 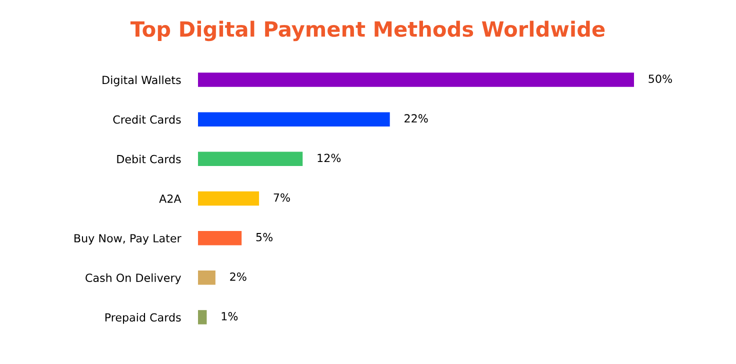 What do you see at coordinates (660, 79) in the screenshot?
I see `data-label: 50%` at bounding box center [660, 79].